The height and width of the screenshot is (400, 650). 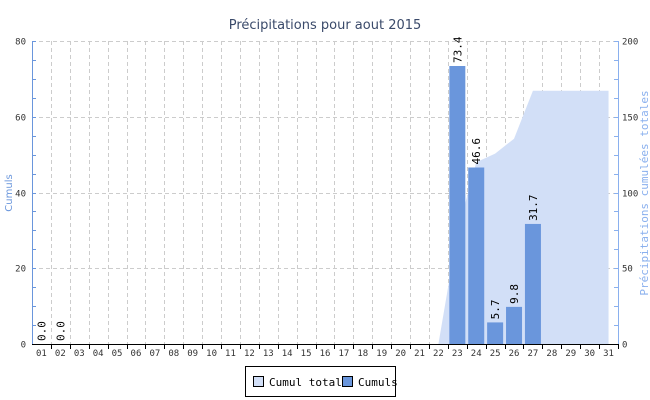 I want to click on y2-tick-label: 150, so click(x=630, y=119).